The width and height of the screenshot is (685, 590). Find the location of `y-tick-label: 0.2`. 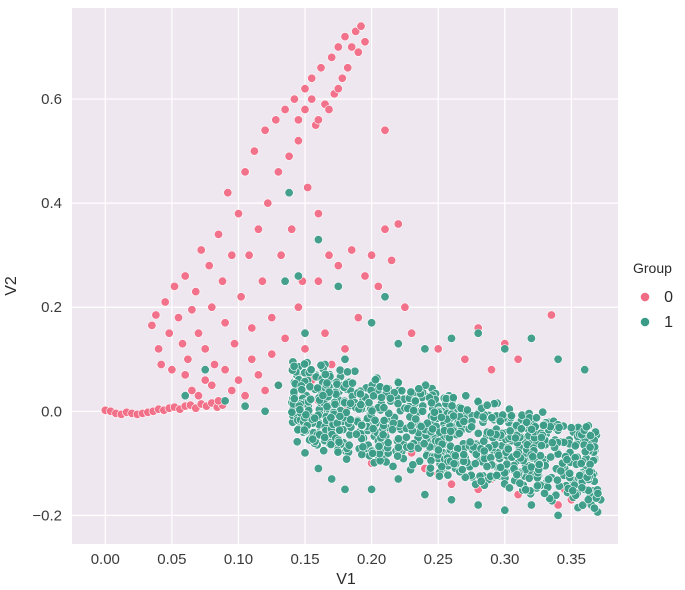

y-tick-label: 0.2 is located at coordinates (51, 307).